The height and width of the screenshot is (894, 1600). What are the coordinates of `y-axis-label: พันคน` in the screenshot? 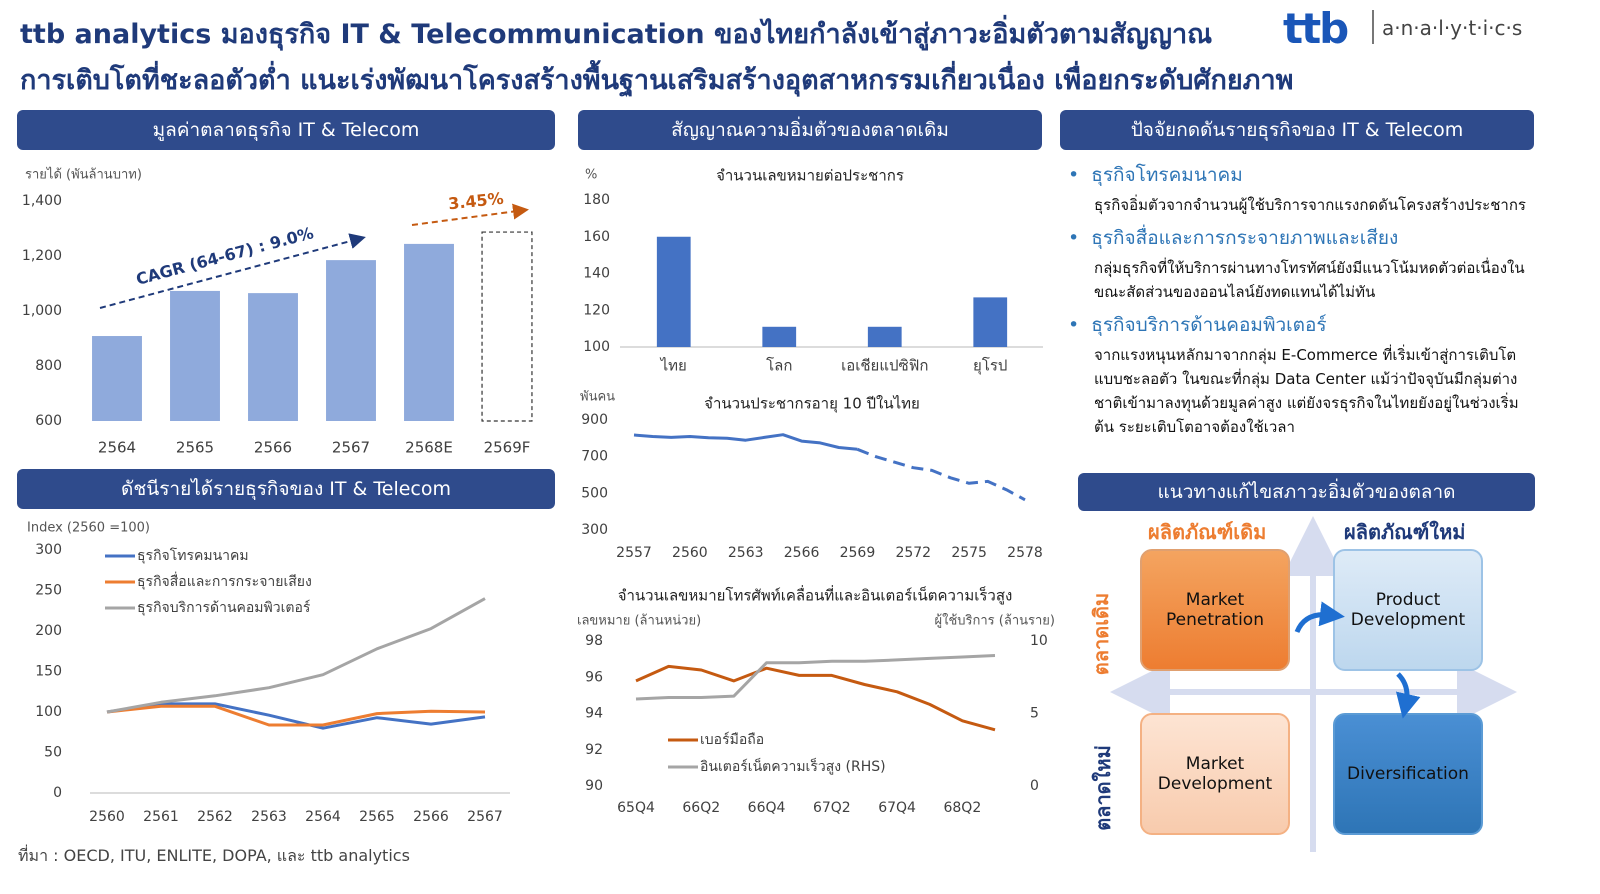 It's located at (597, 397).